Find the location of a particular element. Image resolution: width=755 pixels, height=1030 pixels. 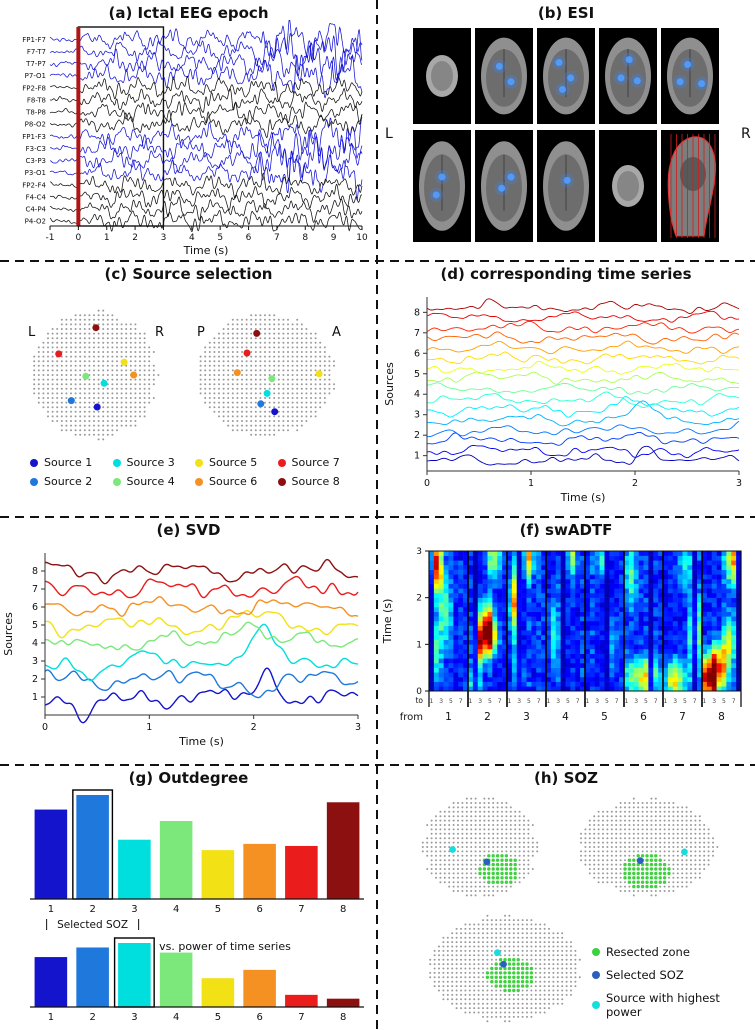

legend-item: Source 3 is located at coordinates (154, 462).